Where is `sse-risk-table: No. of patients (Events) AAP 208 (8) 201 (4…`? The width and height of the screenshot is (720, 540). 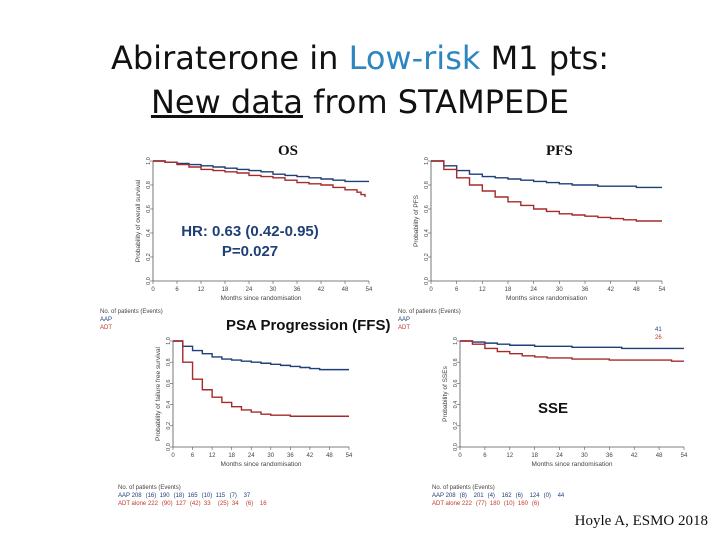 sse-risk-table: No. of patients (Events) AAP 208 (8) 201 (4… is located at coordinates (510, 496).